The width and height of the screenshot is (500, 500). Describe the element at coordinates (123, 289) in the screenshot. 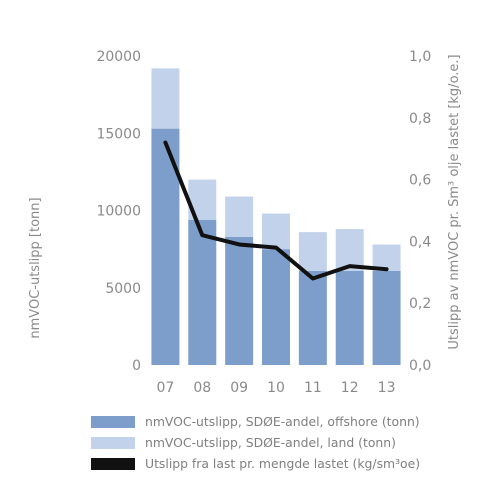

I see `y-tick-label: 5000` at that location.